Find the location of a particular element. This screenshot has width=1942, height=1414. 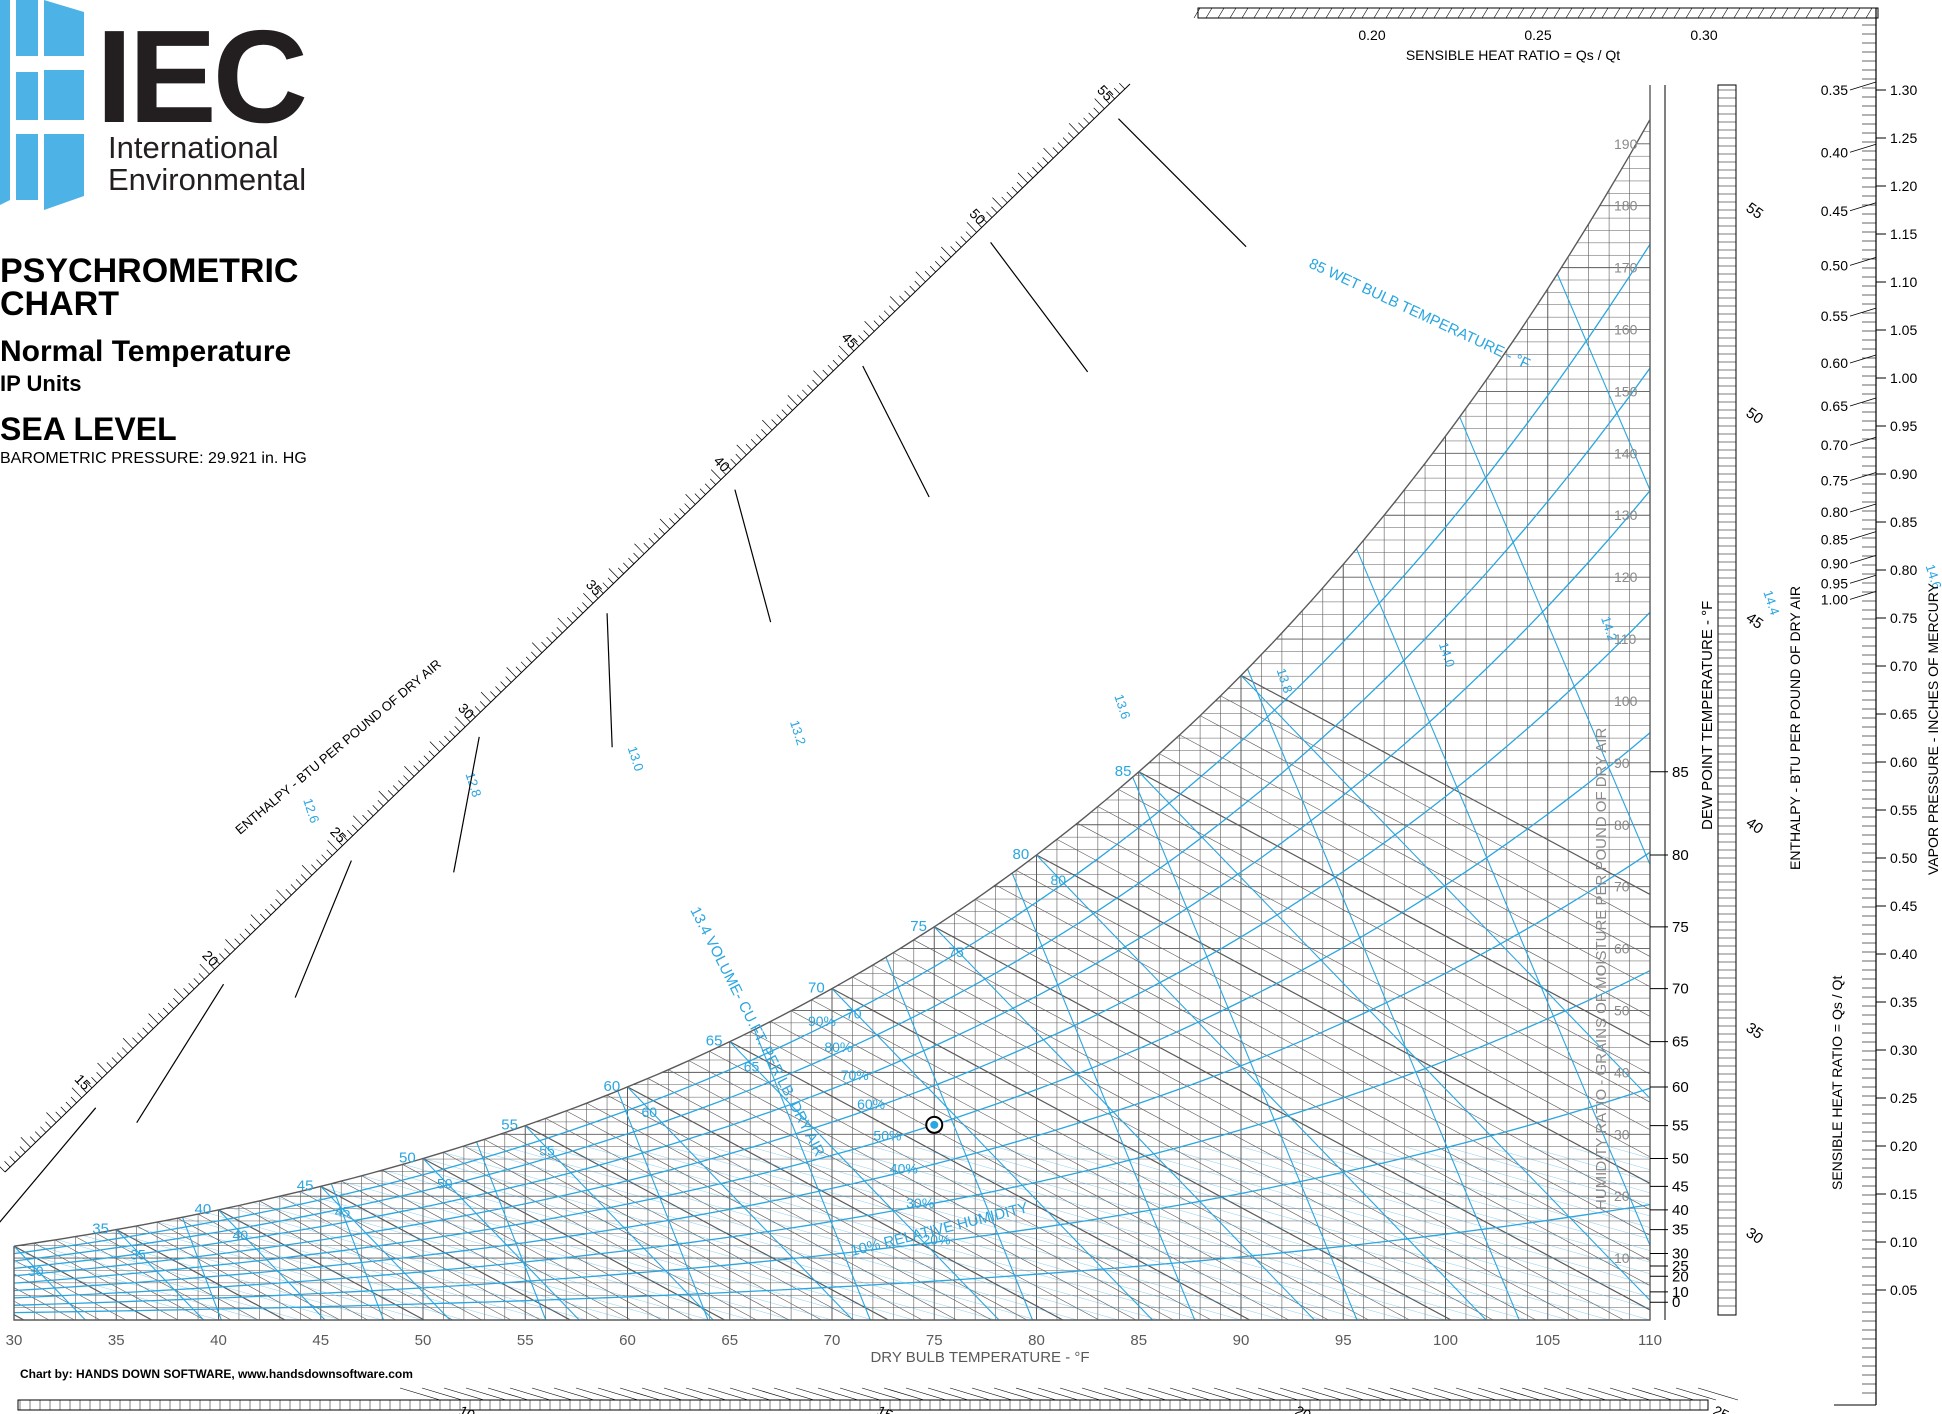

wet-bulb-label: 35 is located at coordinates (138, 1255).